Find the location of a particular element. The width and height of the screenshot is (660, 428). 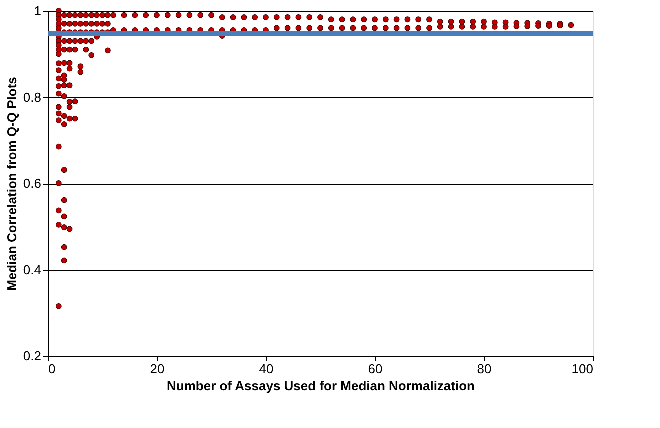

x-tick-label: 60 is located at coordinates (375, 369).